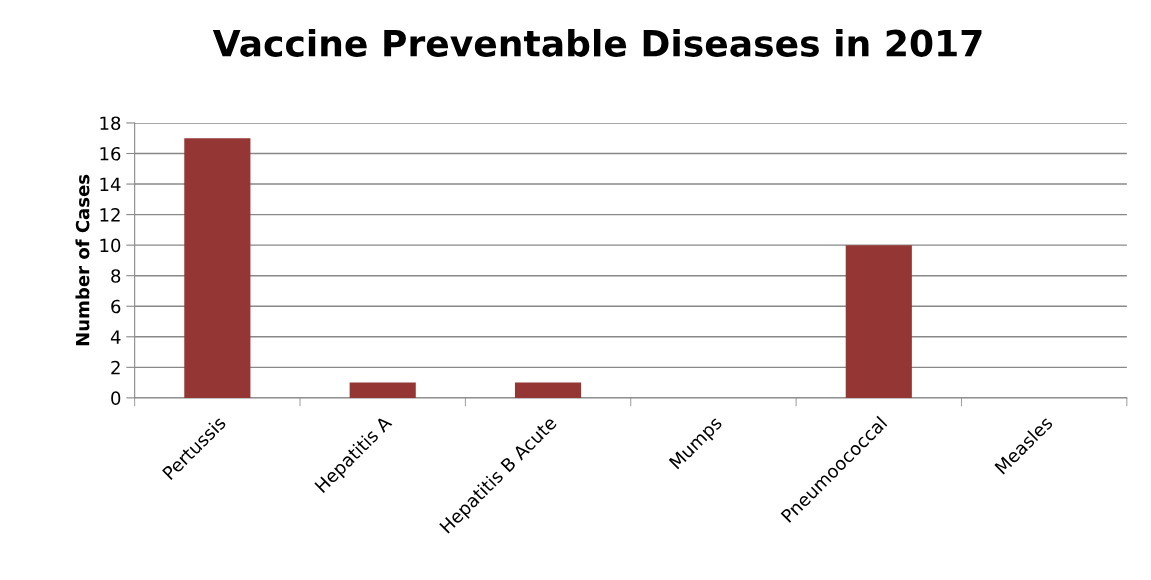 The height and width of the screenshot is (580, 1151). I want to click on y-tick-label: 6, so click(116, 306).